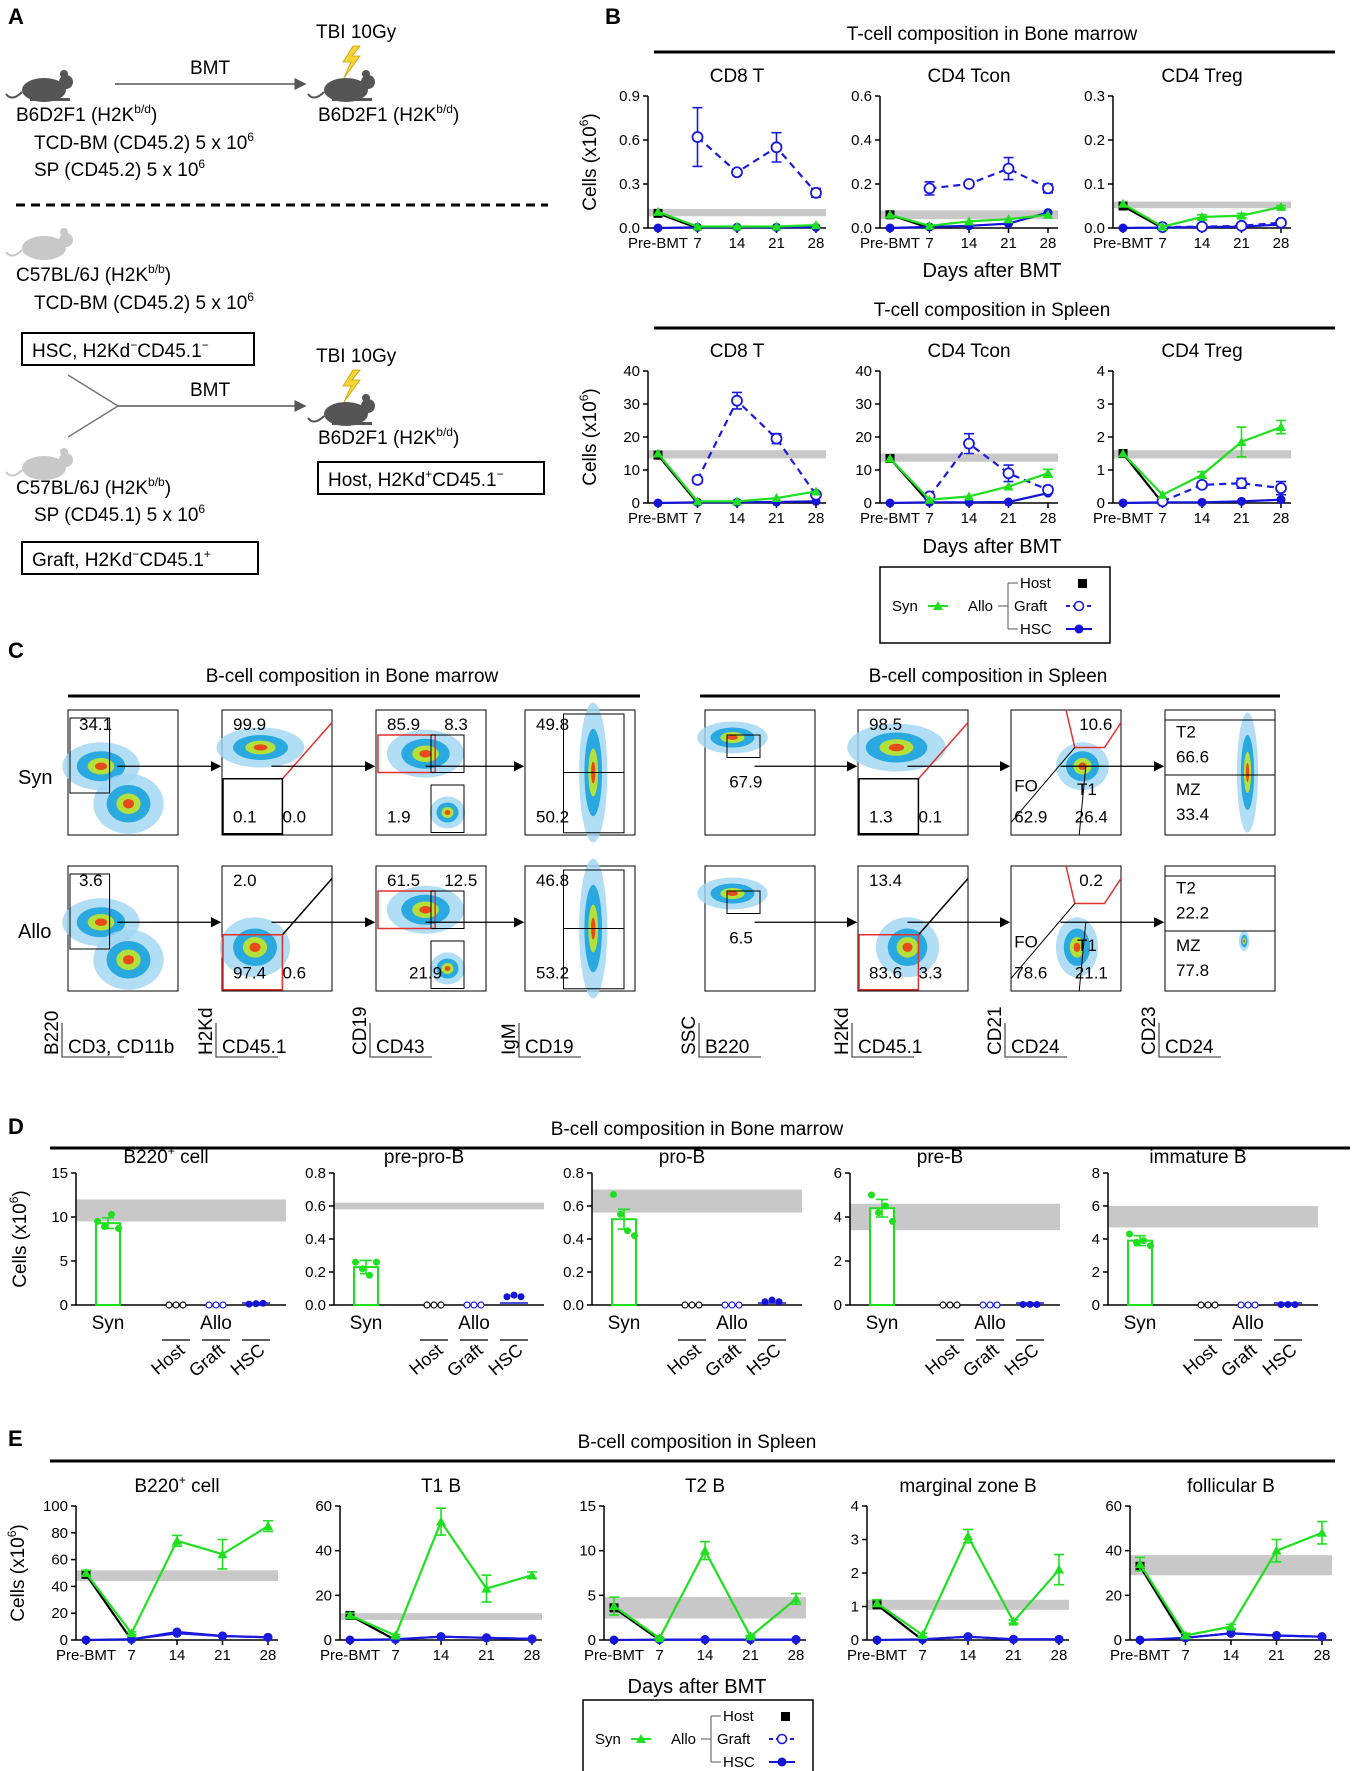 The height and width of the screenshot is (1771, 1366). What do you see at coordinates (245, 817) in the screenshot?
I see `gate-value: 0.1` at bounding box center [245, 817].